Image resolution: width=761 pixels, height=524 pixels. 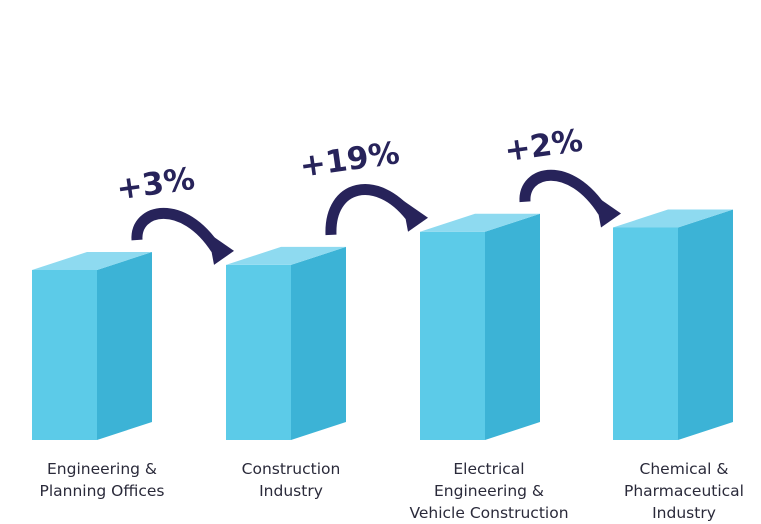 What do you see at coordinates (291, 469) in the screenshot?
I see `category-label-line: Construction` at bounding box center [291, 469].